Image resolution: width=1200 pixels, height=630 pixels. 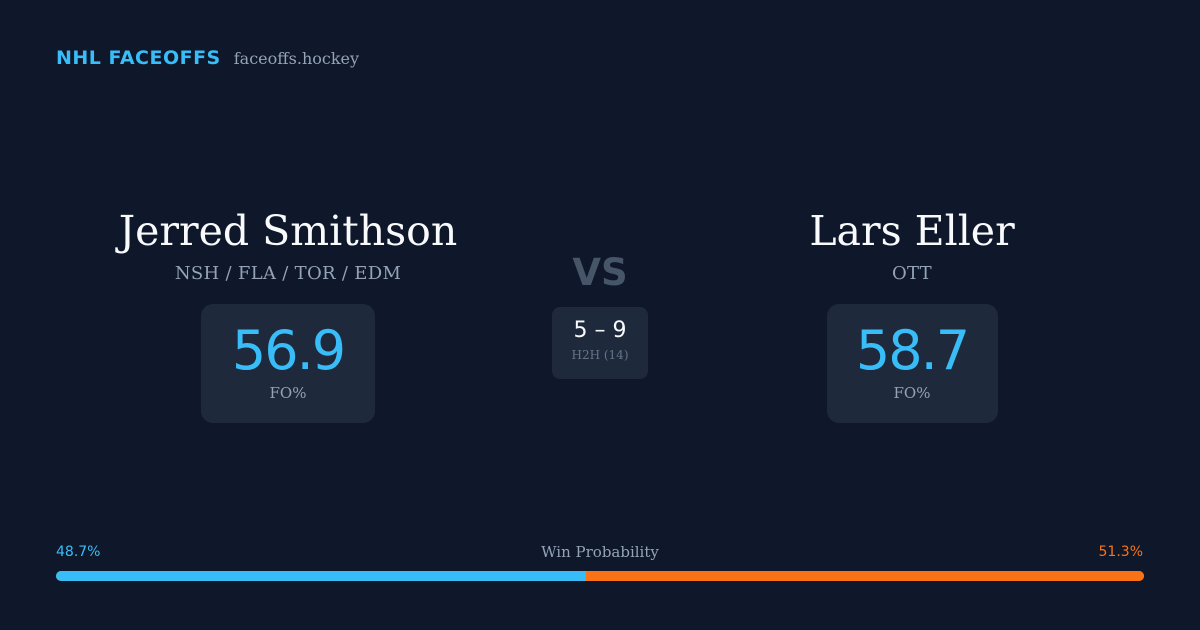 What do you see at coordinates (912, 231) in the screenshot?
I see `player-right-name: Lars Eller` at bounding box center [912, 231].